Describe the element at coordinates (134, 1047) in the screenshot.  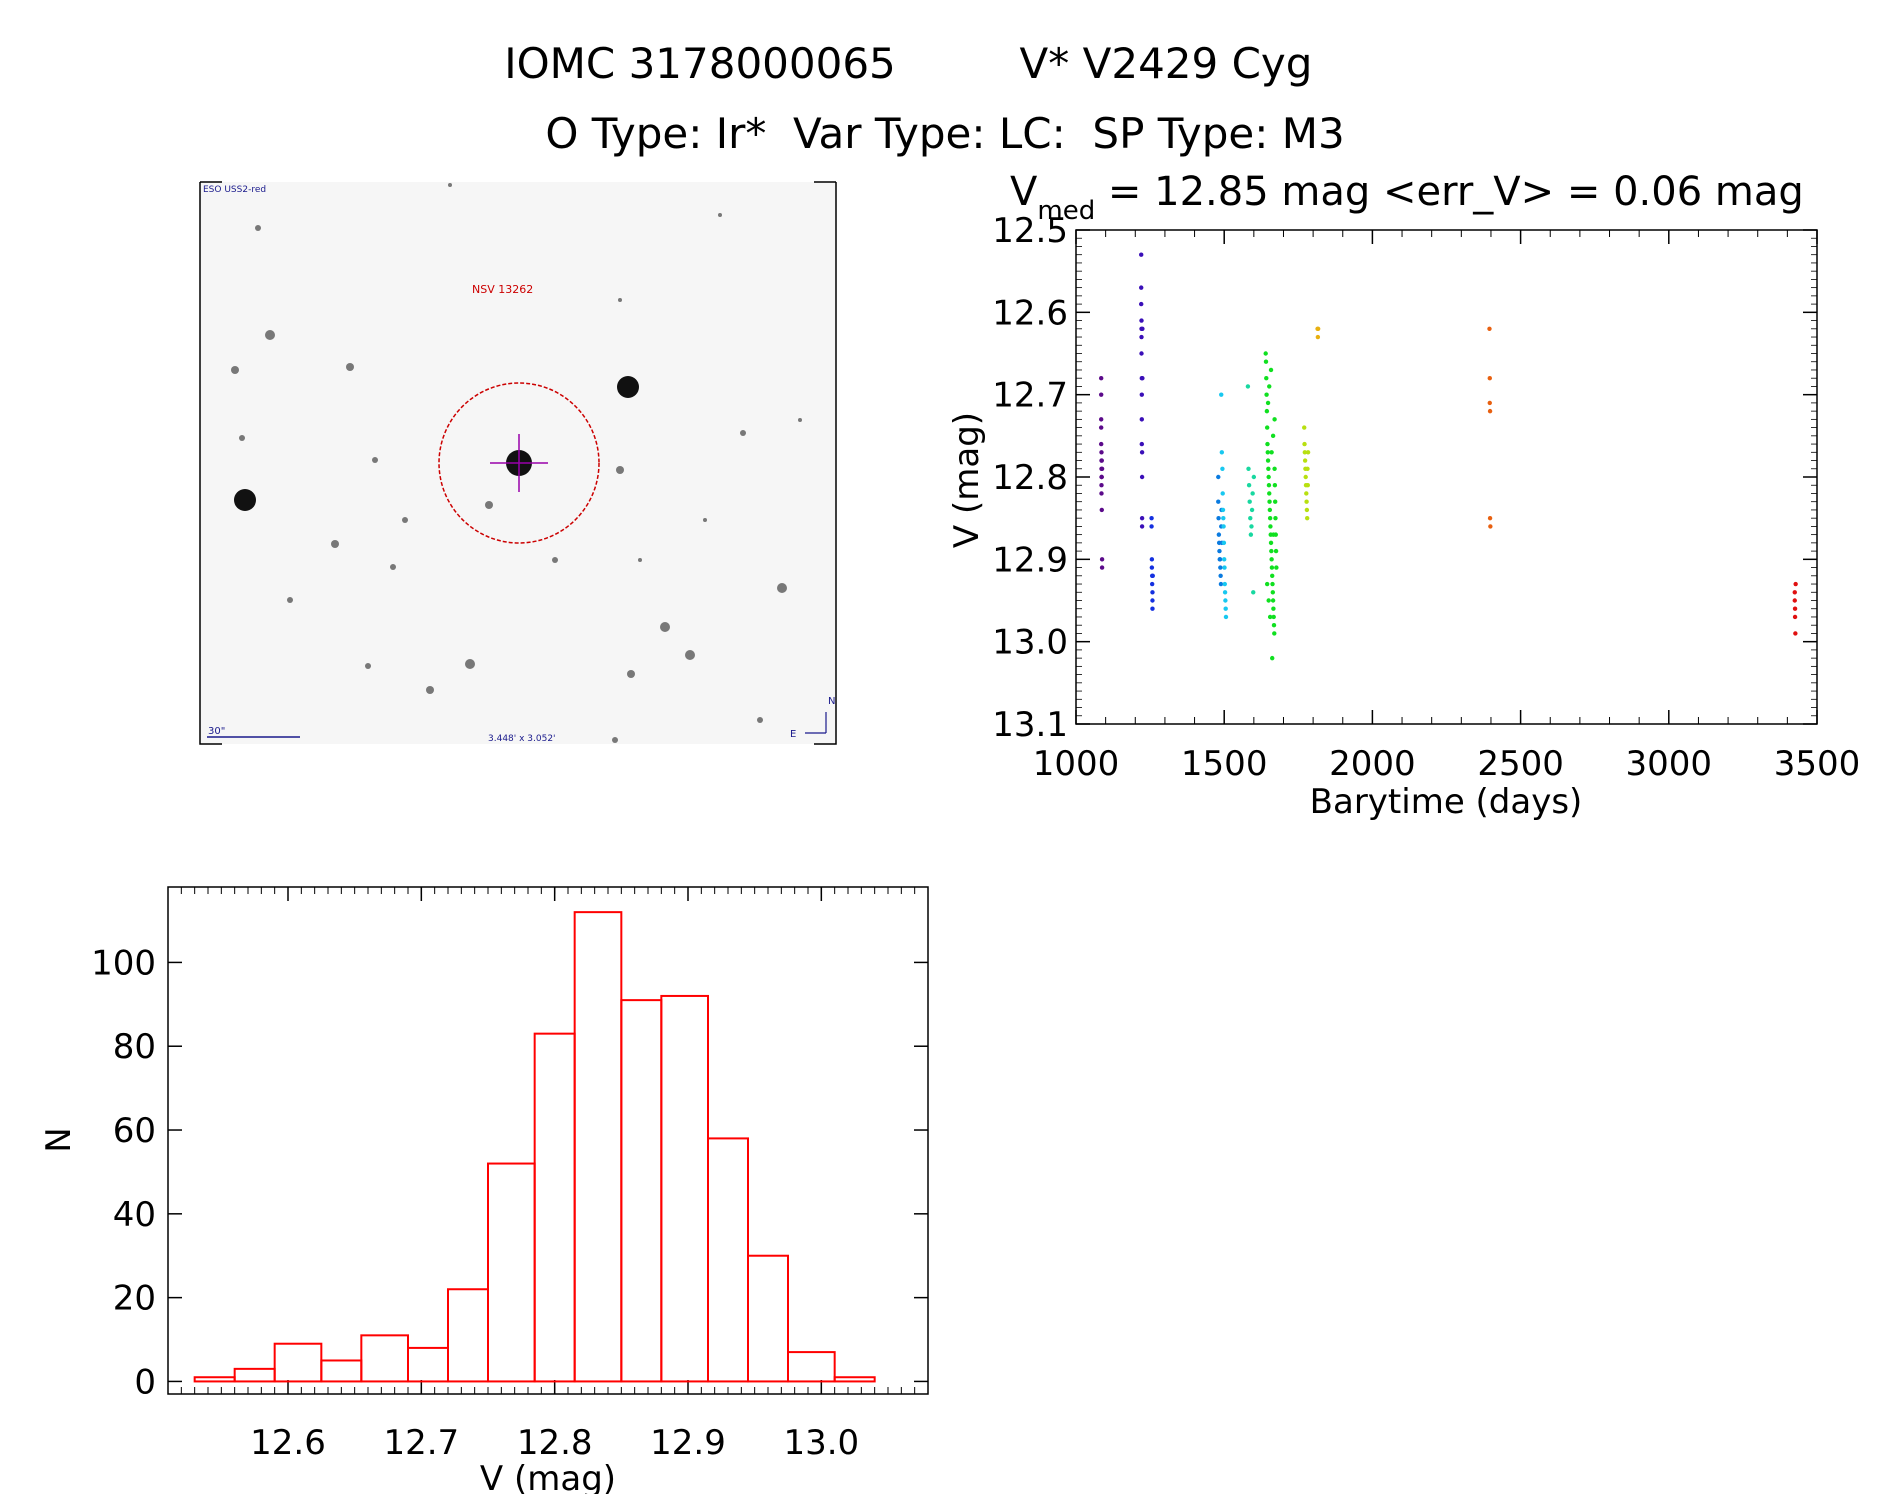
I see `hist-ytick-label-4: 80` at that location.